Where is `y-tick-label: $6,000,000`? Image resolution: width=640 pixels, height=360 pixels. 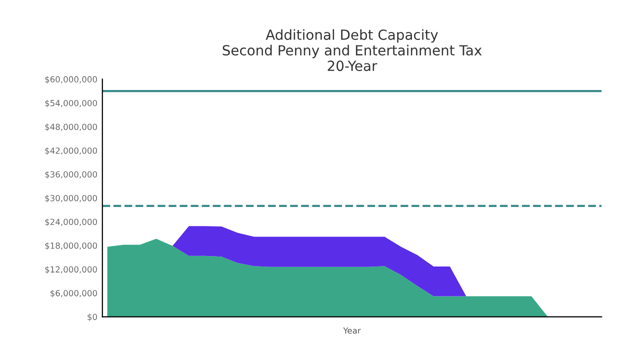 y-tick-label: $6,000,000 is located at coordinates (73, 294).